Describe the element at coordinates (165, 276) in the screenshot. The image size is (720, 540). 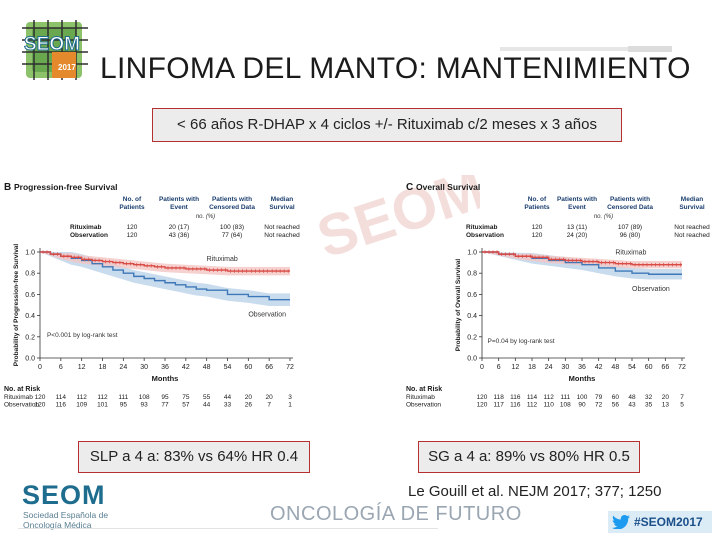
I see `observation-curve` at that location.